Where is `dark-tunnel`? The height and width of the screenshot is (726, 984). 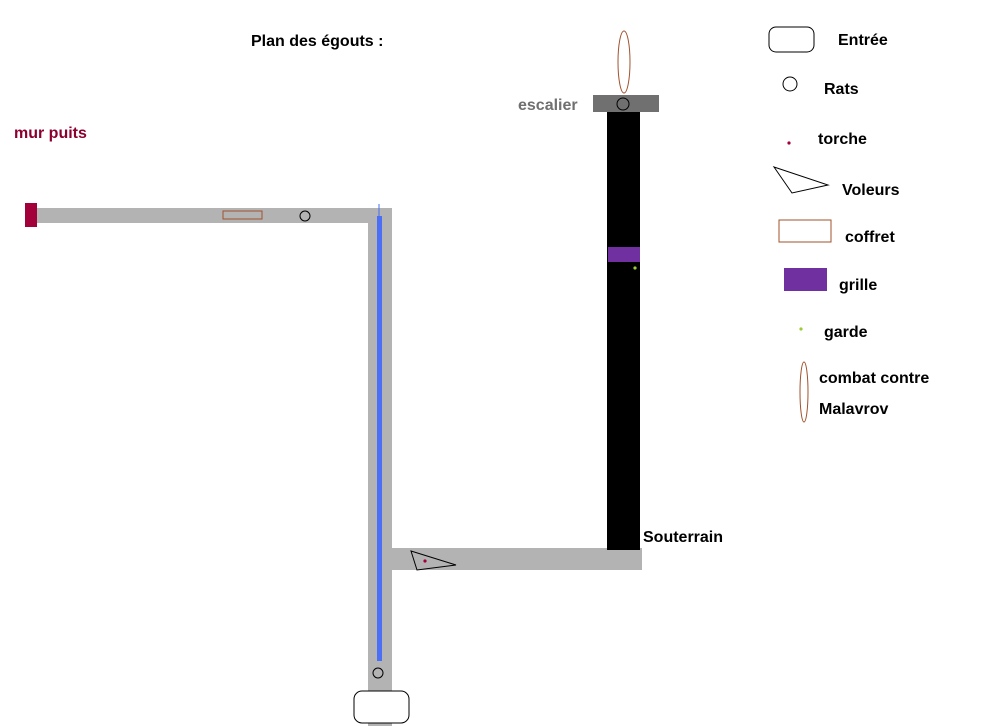 dark-tunnel is located at coordinates (623, 330).